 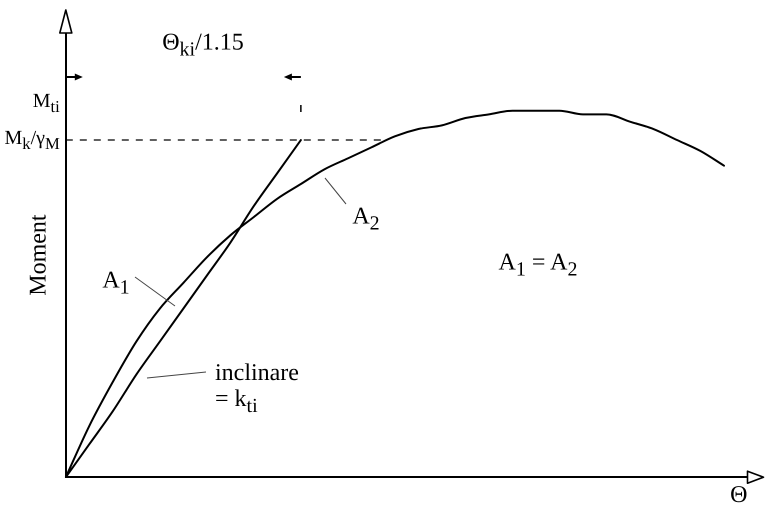 What do you see at coordinates (116, 283) in the screenshot?
I see `annotation: A$_{1}$` at bounding box center [116, 283].